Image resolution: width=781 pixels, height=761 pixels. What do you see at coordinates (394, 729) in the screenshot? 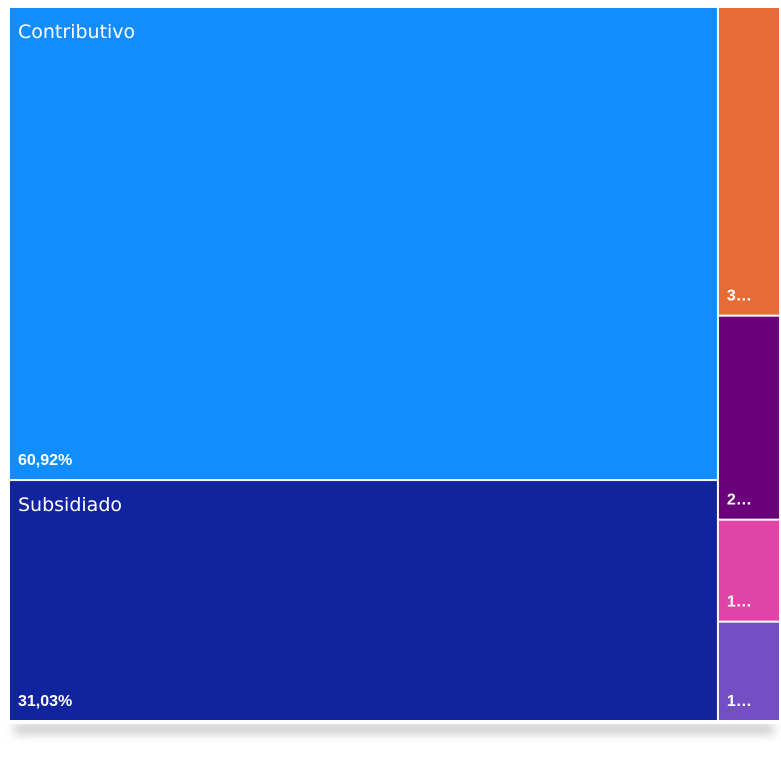
I see `shadow` at bounding box center [394, 729].